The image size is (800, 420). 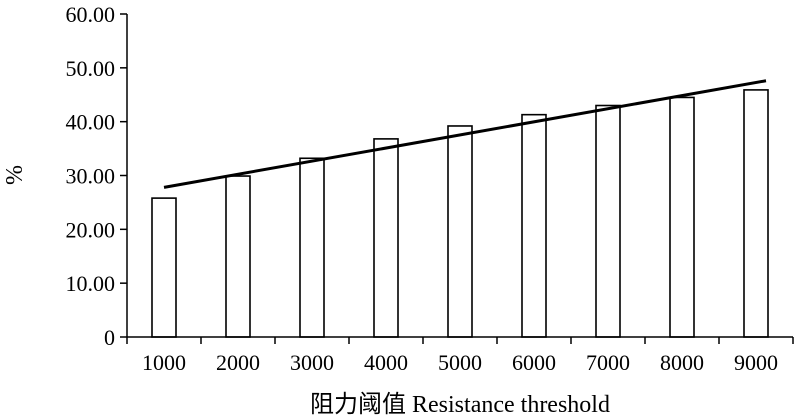 I want to click on y-tick-label: 10.00, so click(x=91, y=283).